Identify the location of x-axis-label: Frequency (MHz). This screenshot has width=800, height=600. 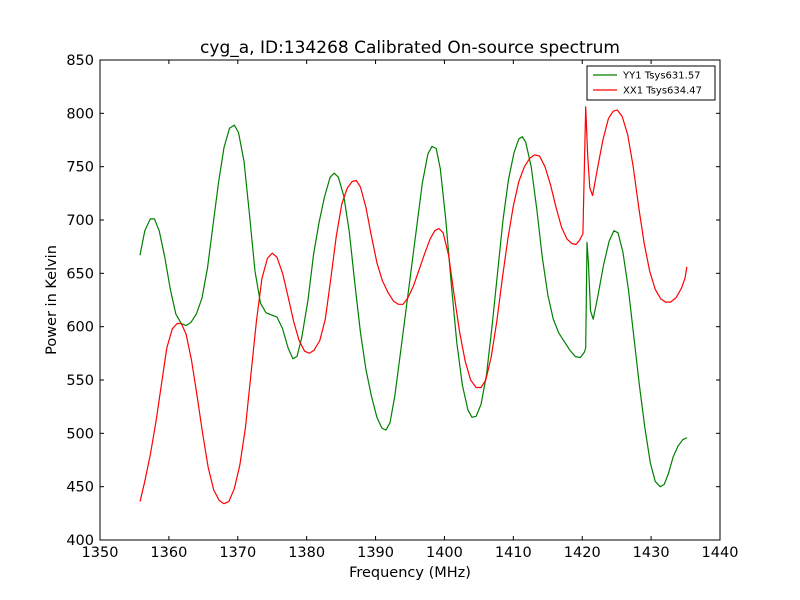
(410, 573).